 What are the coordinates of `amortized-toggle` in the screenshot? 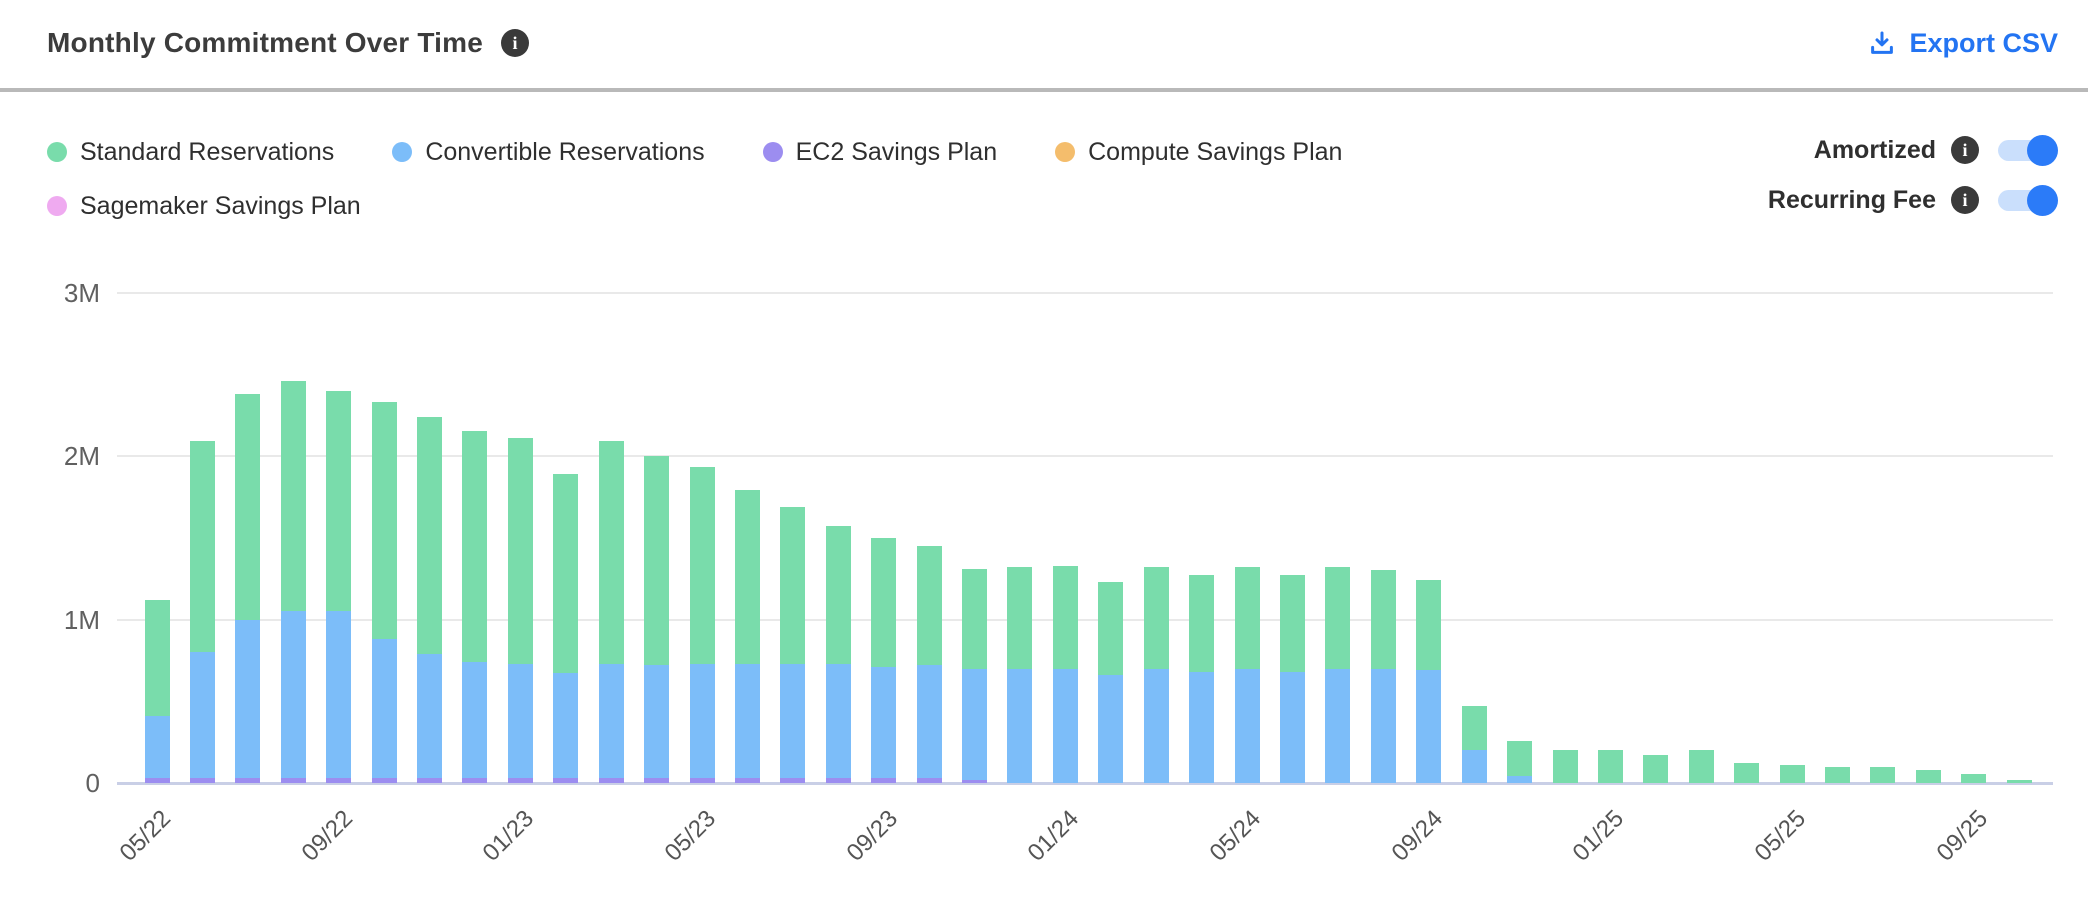 It's located at (2028, 150).